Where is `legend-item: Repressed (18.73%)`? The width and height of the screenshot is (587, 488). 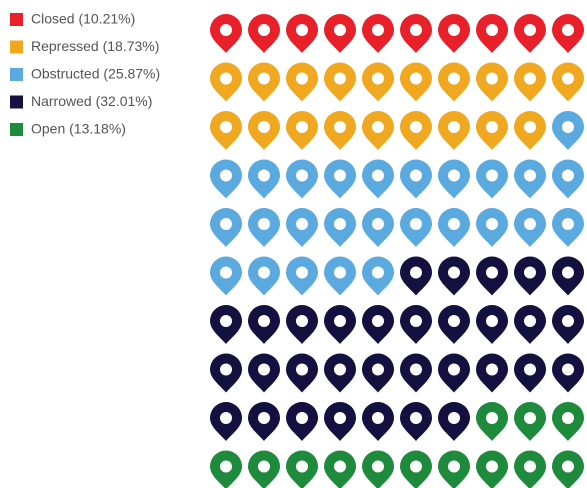 legend-item: Repressed (18.73%) is located at coordinates (84, 46).